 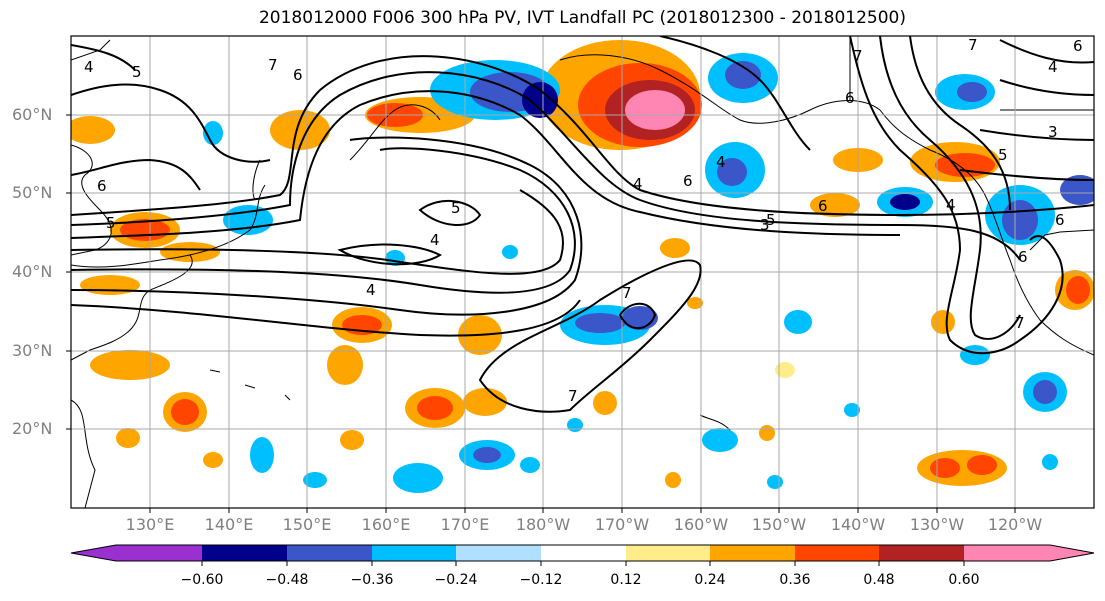 I want to click on lon-label: 160°E, so click(x=386, y=524).